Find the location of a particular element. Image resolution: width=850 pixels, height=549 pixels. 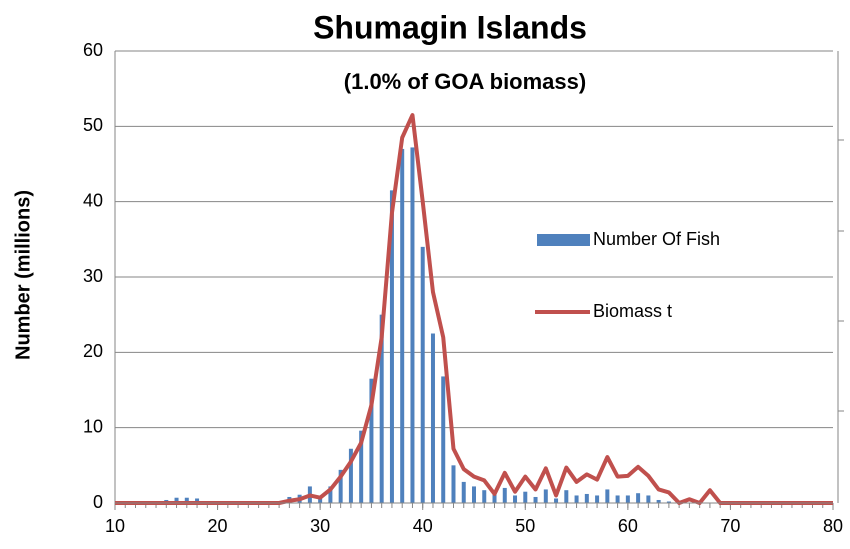

y-tick-label: 10 is located at coordinates (93, 426).